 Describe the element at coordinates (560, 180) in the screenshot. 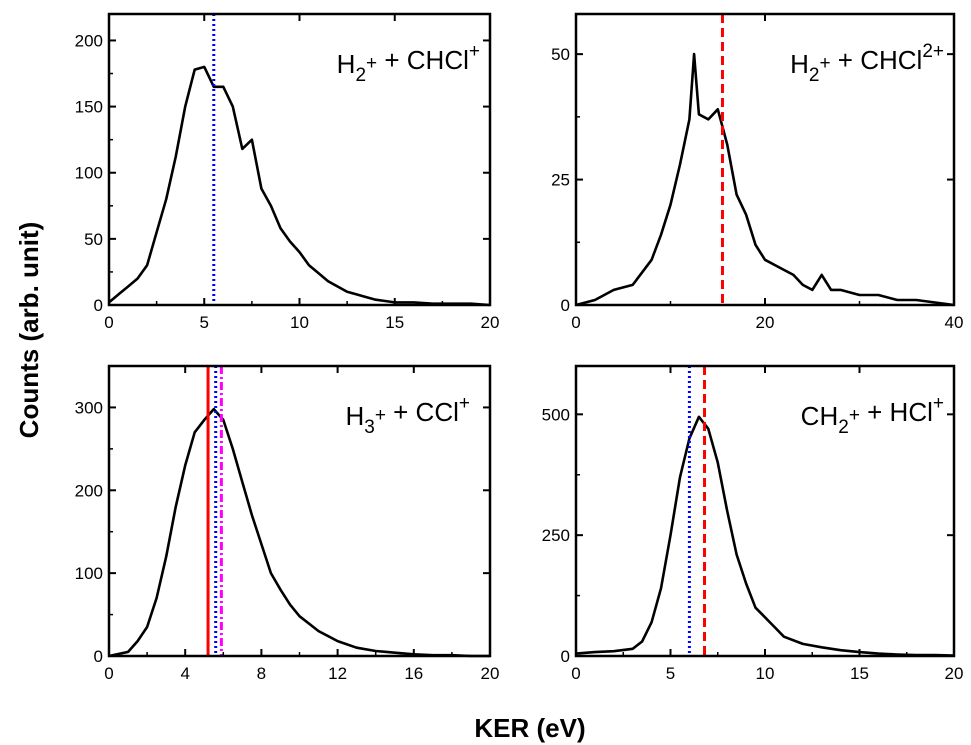

I see `y-tick-label: 25` at that location.